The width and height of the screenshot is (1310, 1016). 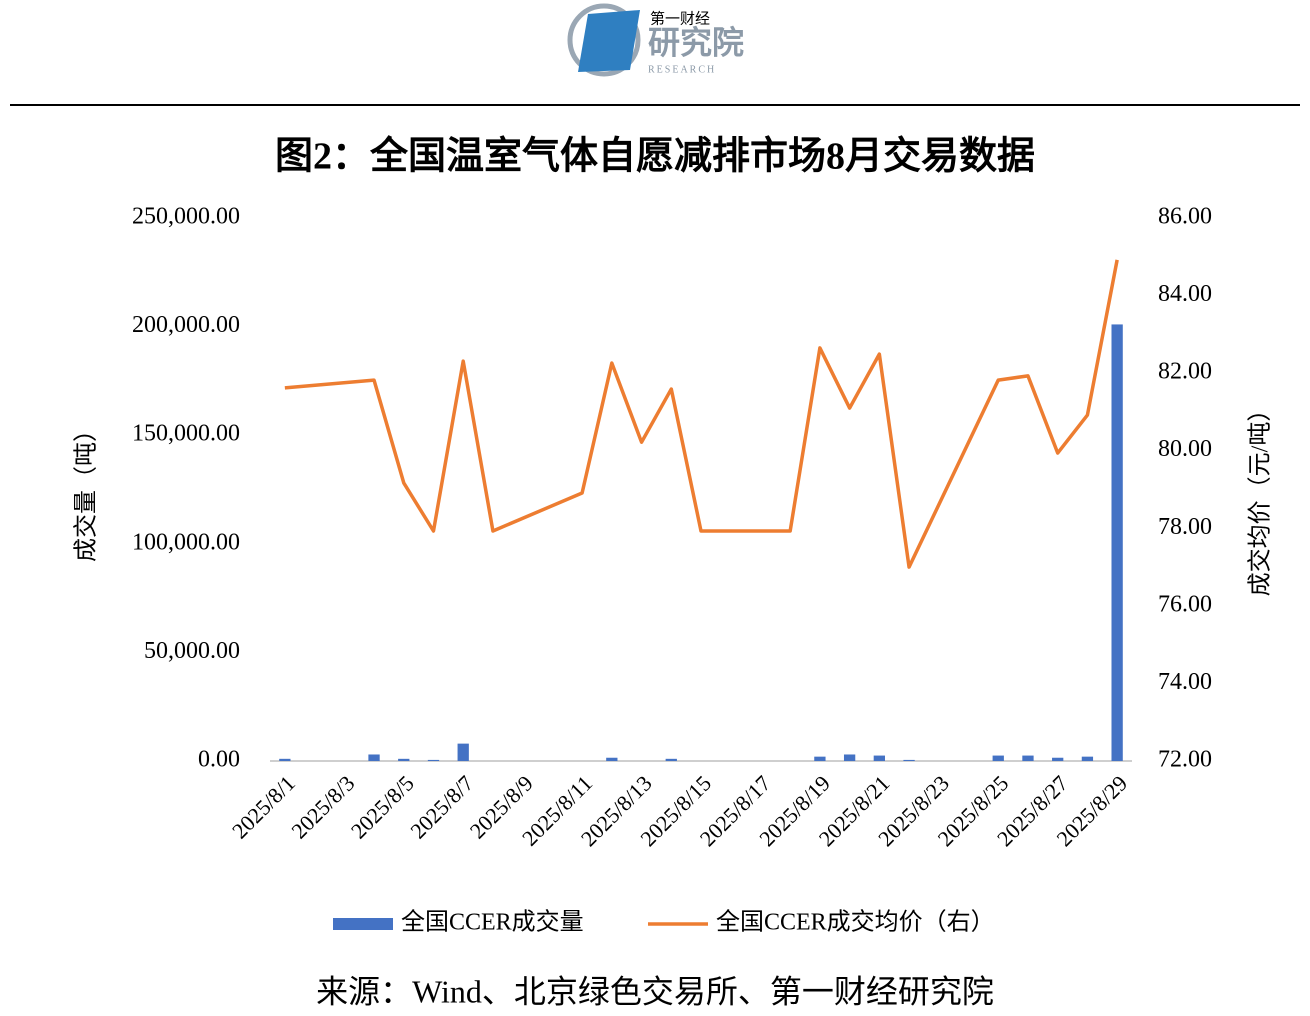 What do you see at coordinates (1185, 760) in the screenshot?
I see `y2-tick-label: 72.00` at bounding box center [1185, 760].